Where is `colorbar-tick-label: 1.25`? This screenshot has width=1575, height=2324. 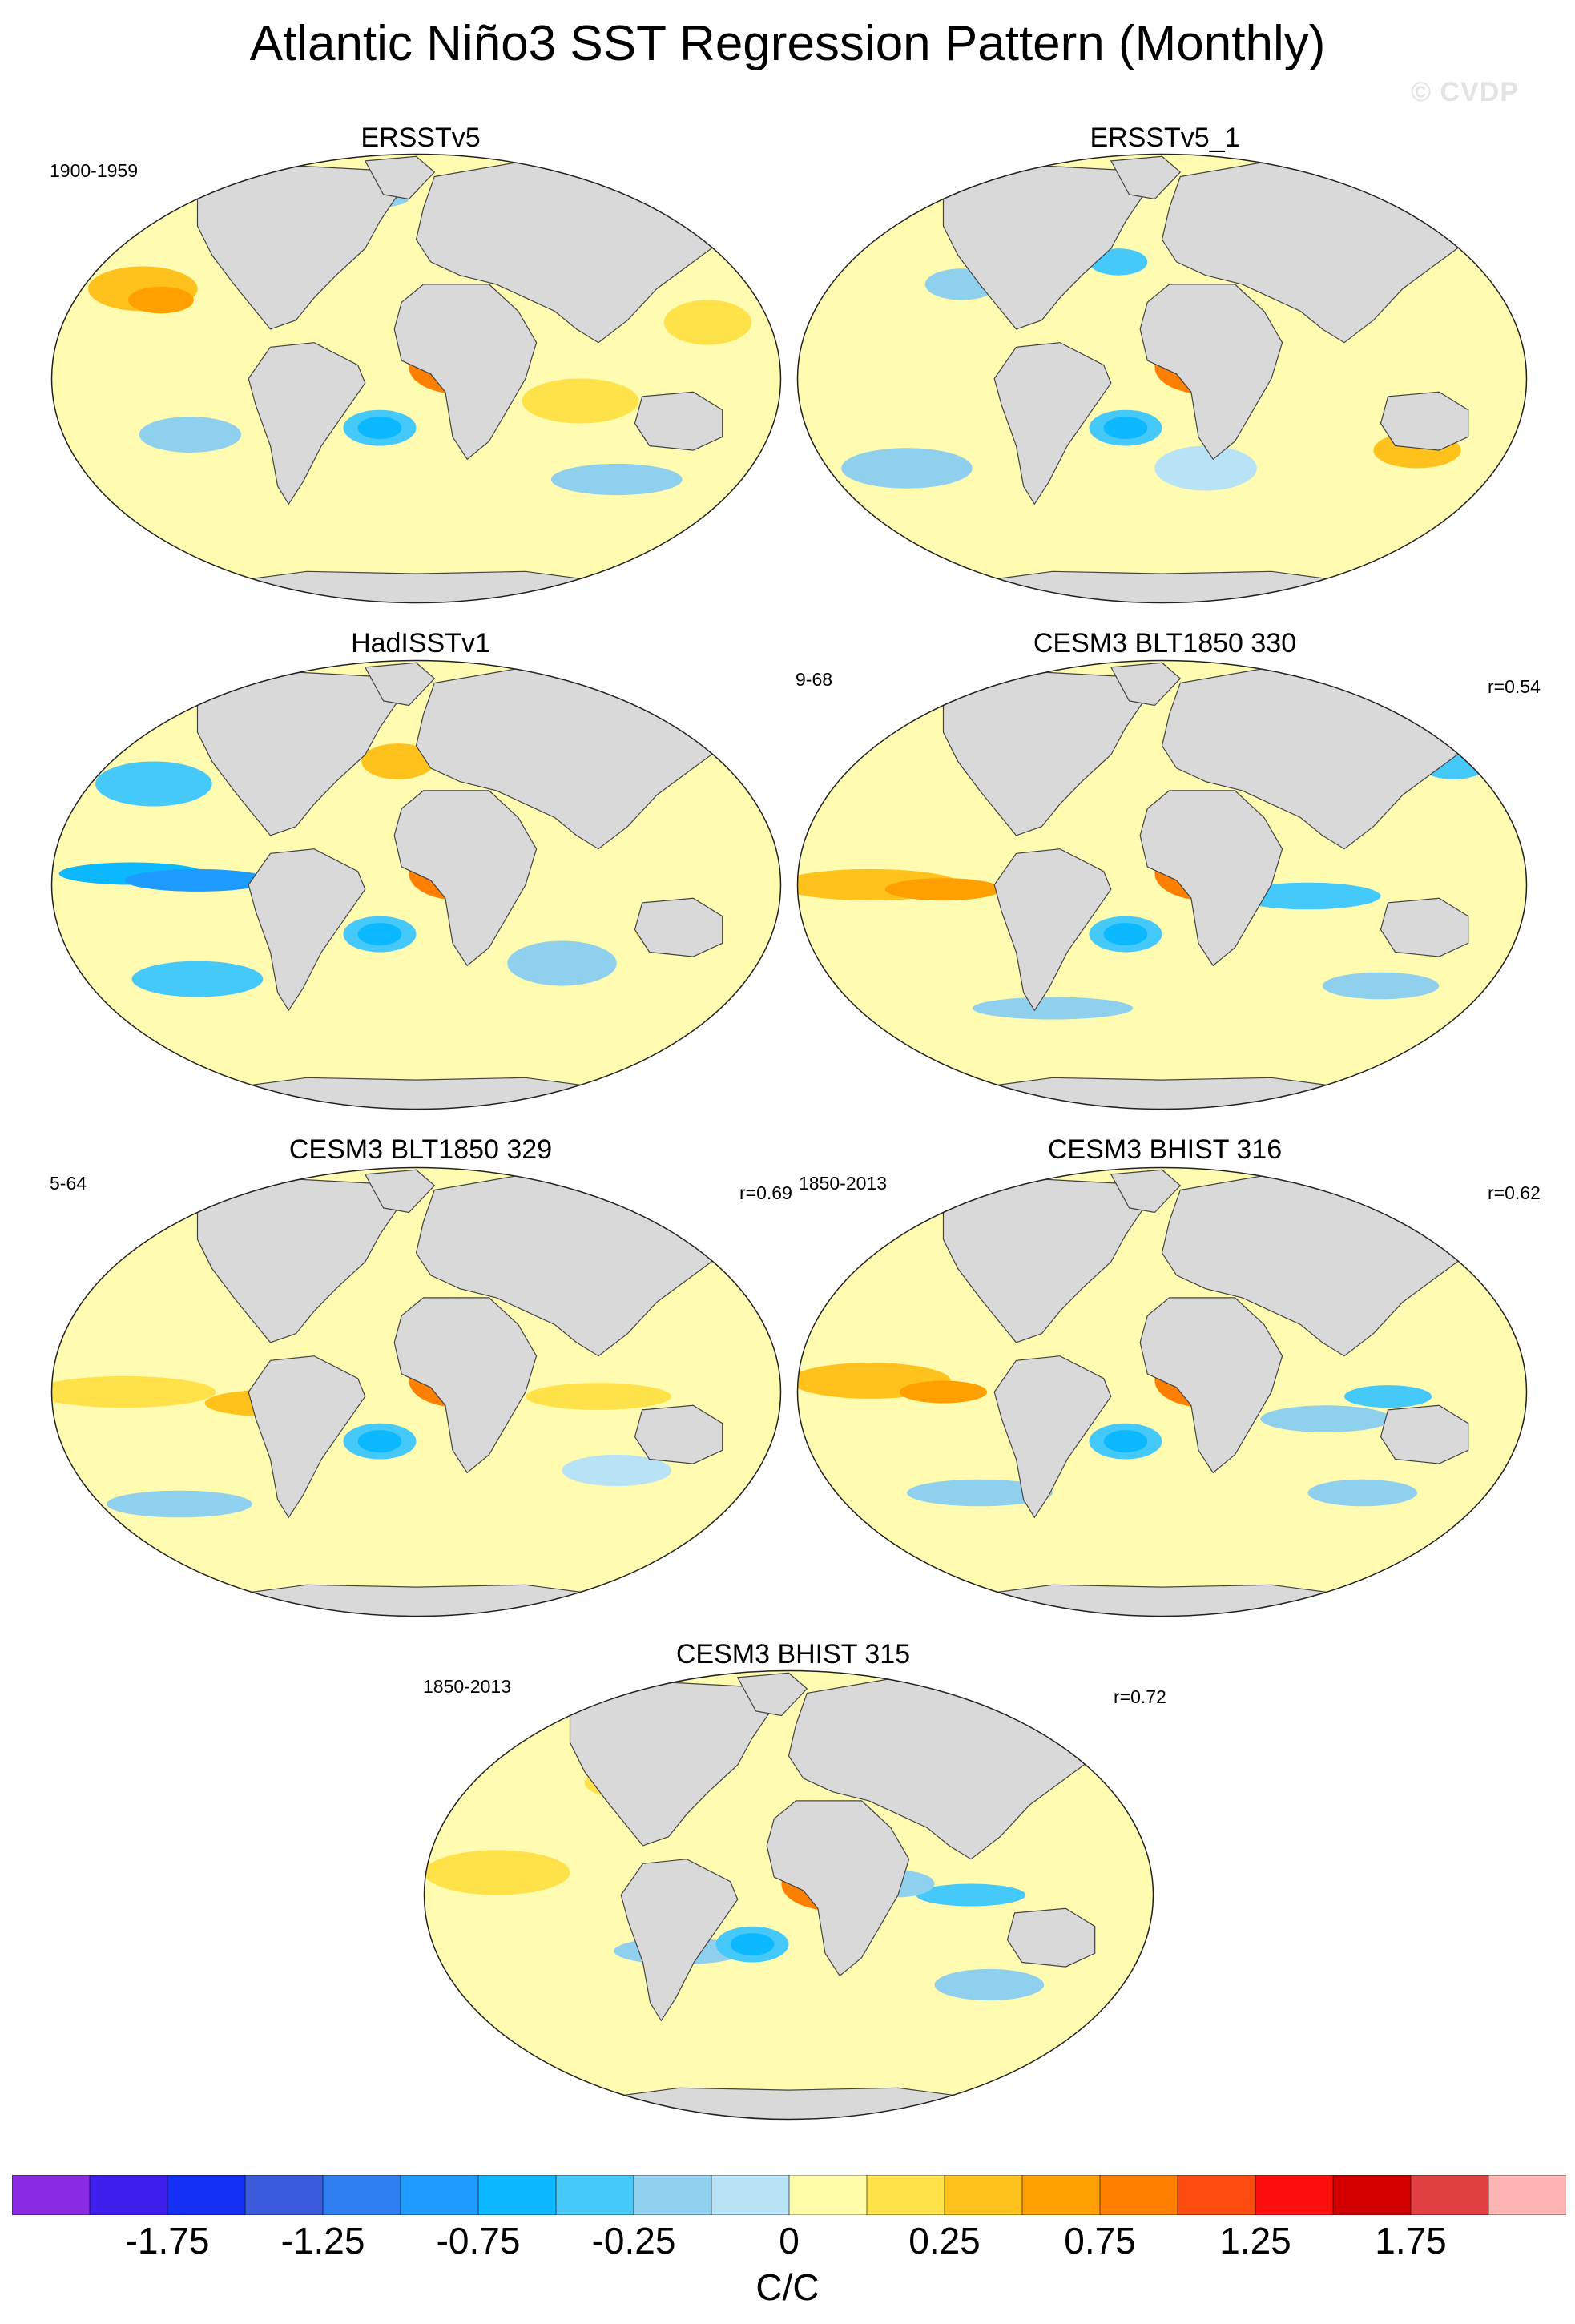
colorbar-tick-label: 1.25 is located at coordinates (1255, 2241).